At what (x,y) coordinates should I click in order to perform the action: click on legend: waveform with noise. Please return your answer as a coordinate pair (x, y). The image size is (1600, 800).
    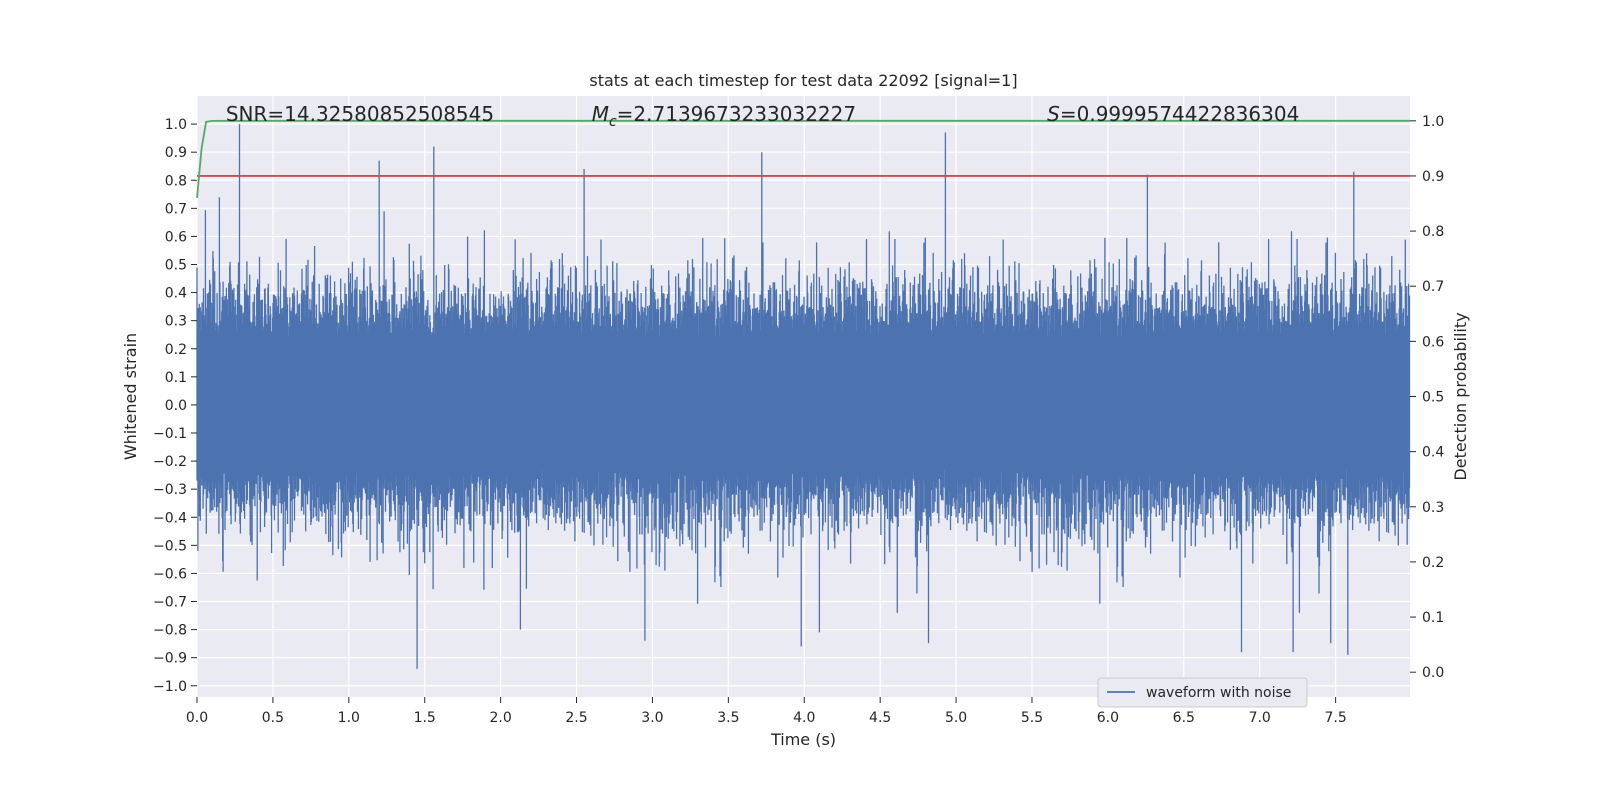
    Looking at the image, I should click on (1202, 692).